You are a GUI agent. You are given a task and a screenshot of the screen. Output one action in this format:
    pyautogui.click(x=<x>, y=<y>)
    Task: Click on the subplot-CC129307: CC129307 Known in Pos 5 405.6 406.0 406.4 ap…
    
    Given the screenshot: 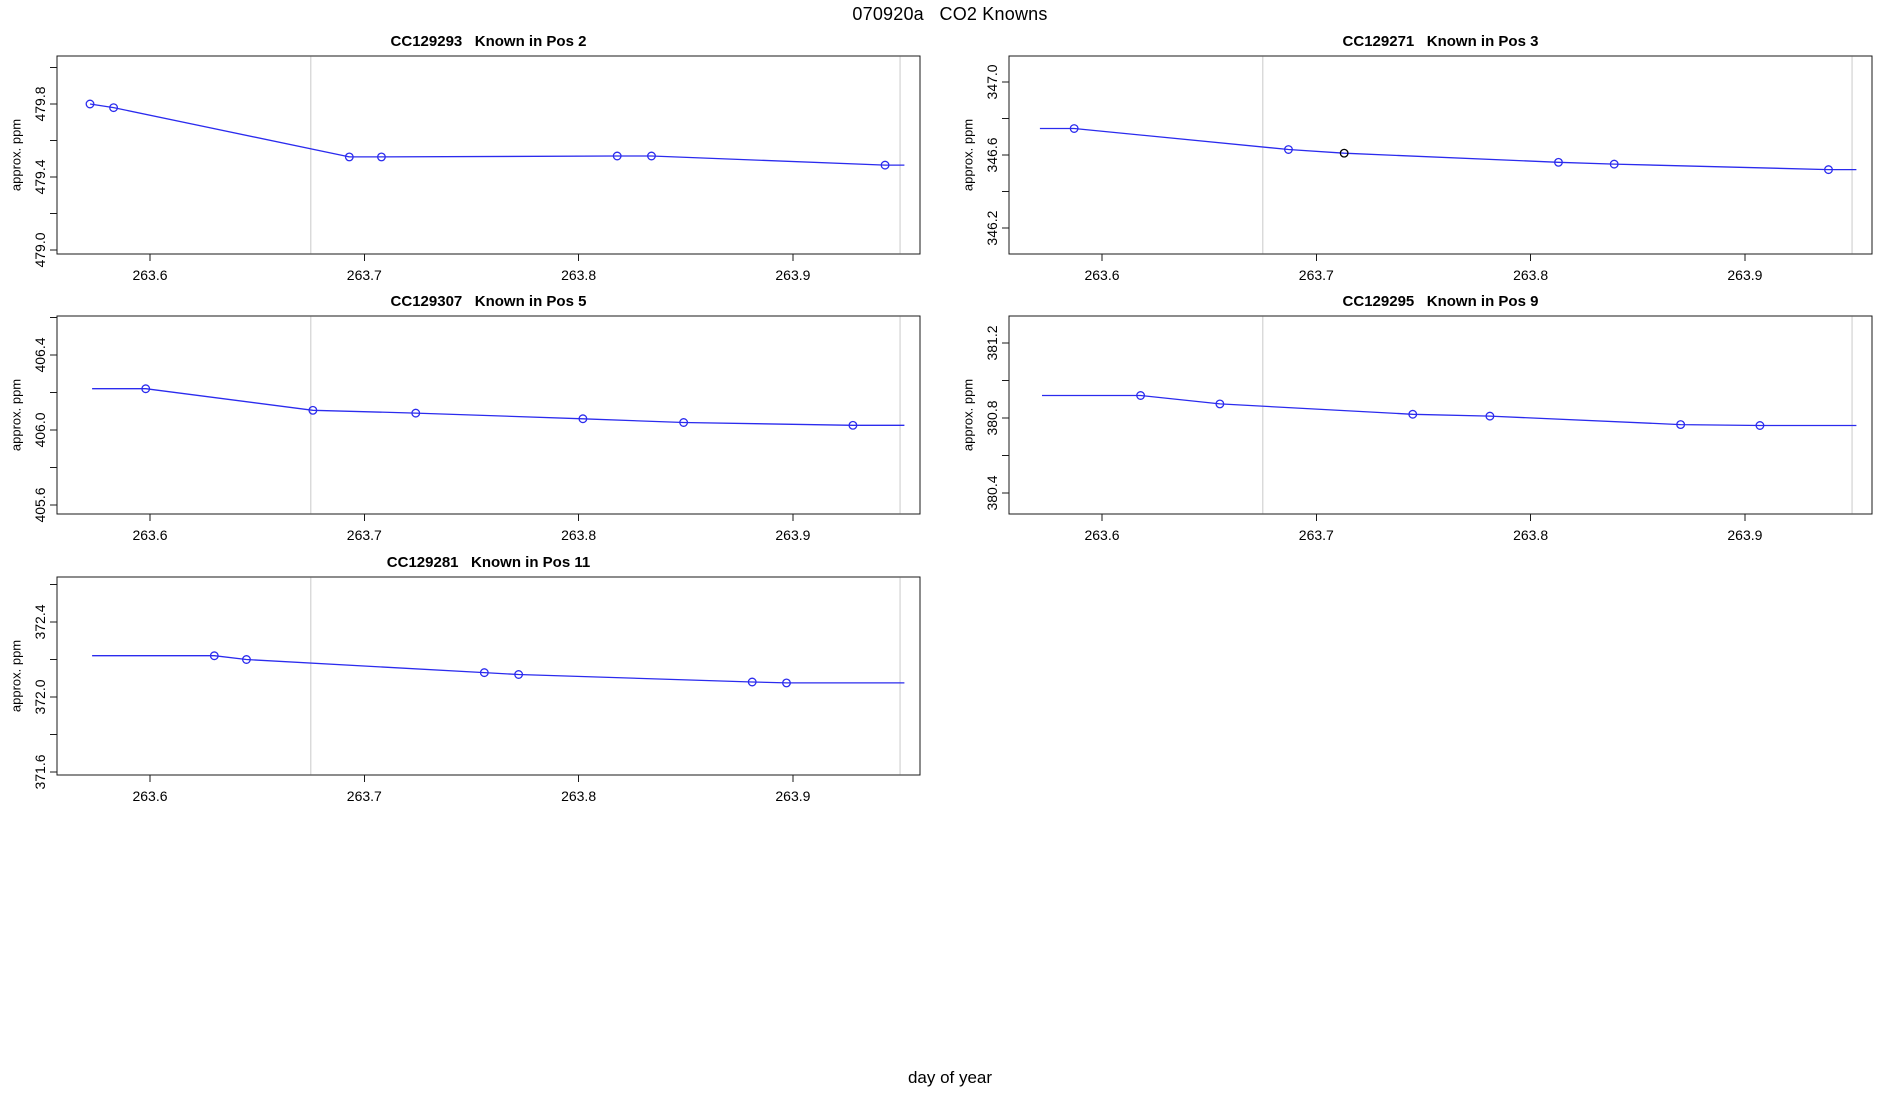 What is the action you would take?
    pyautogui.click(x=465, y=418)
    